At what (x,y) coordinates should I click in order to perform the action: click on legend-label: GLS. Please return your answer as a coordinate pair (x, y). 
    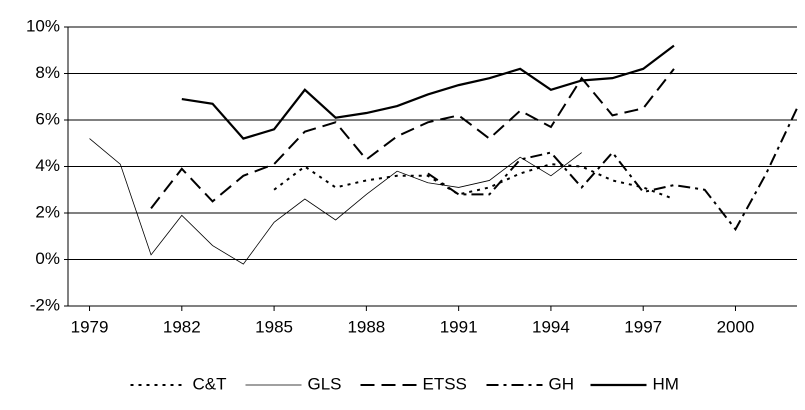
    Looking at the image, I should click on (325, 383).